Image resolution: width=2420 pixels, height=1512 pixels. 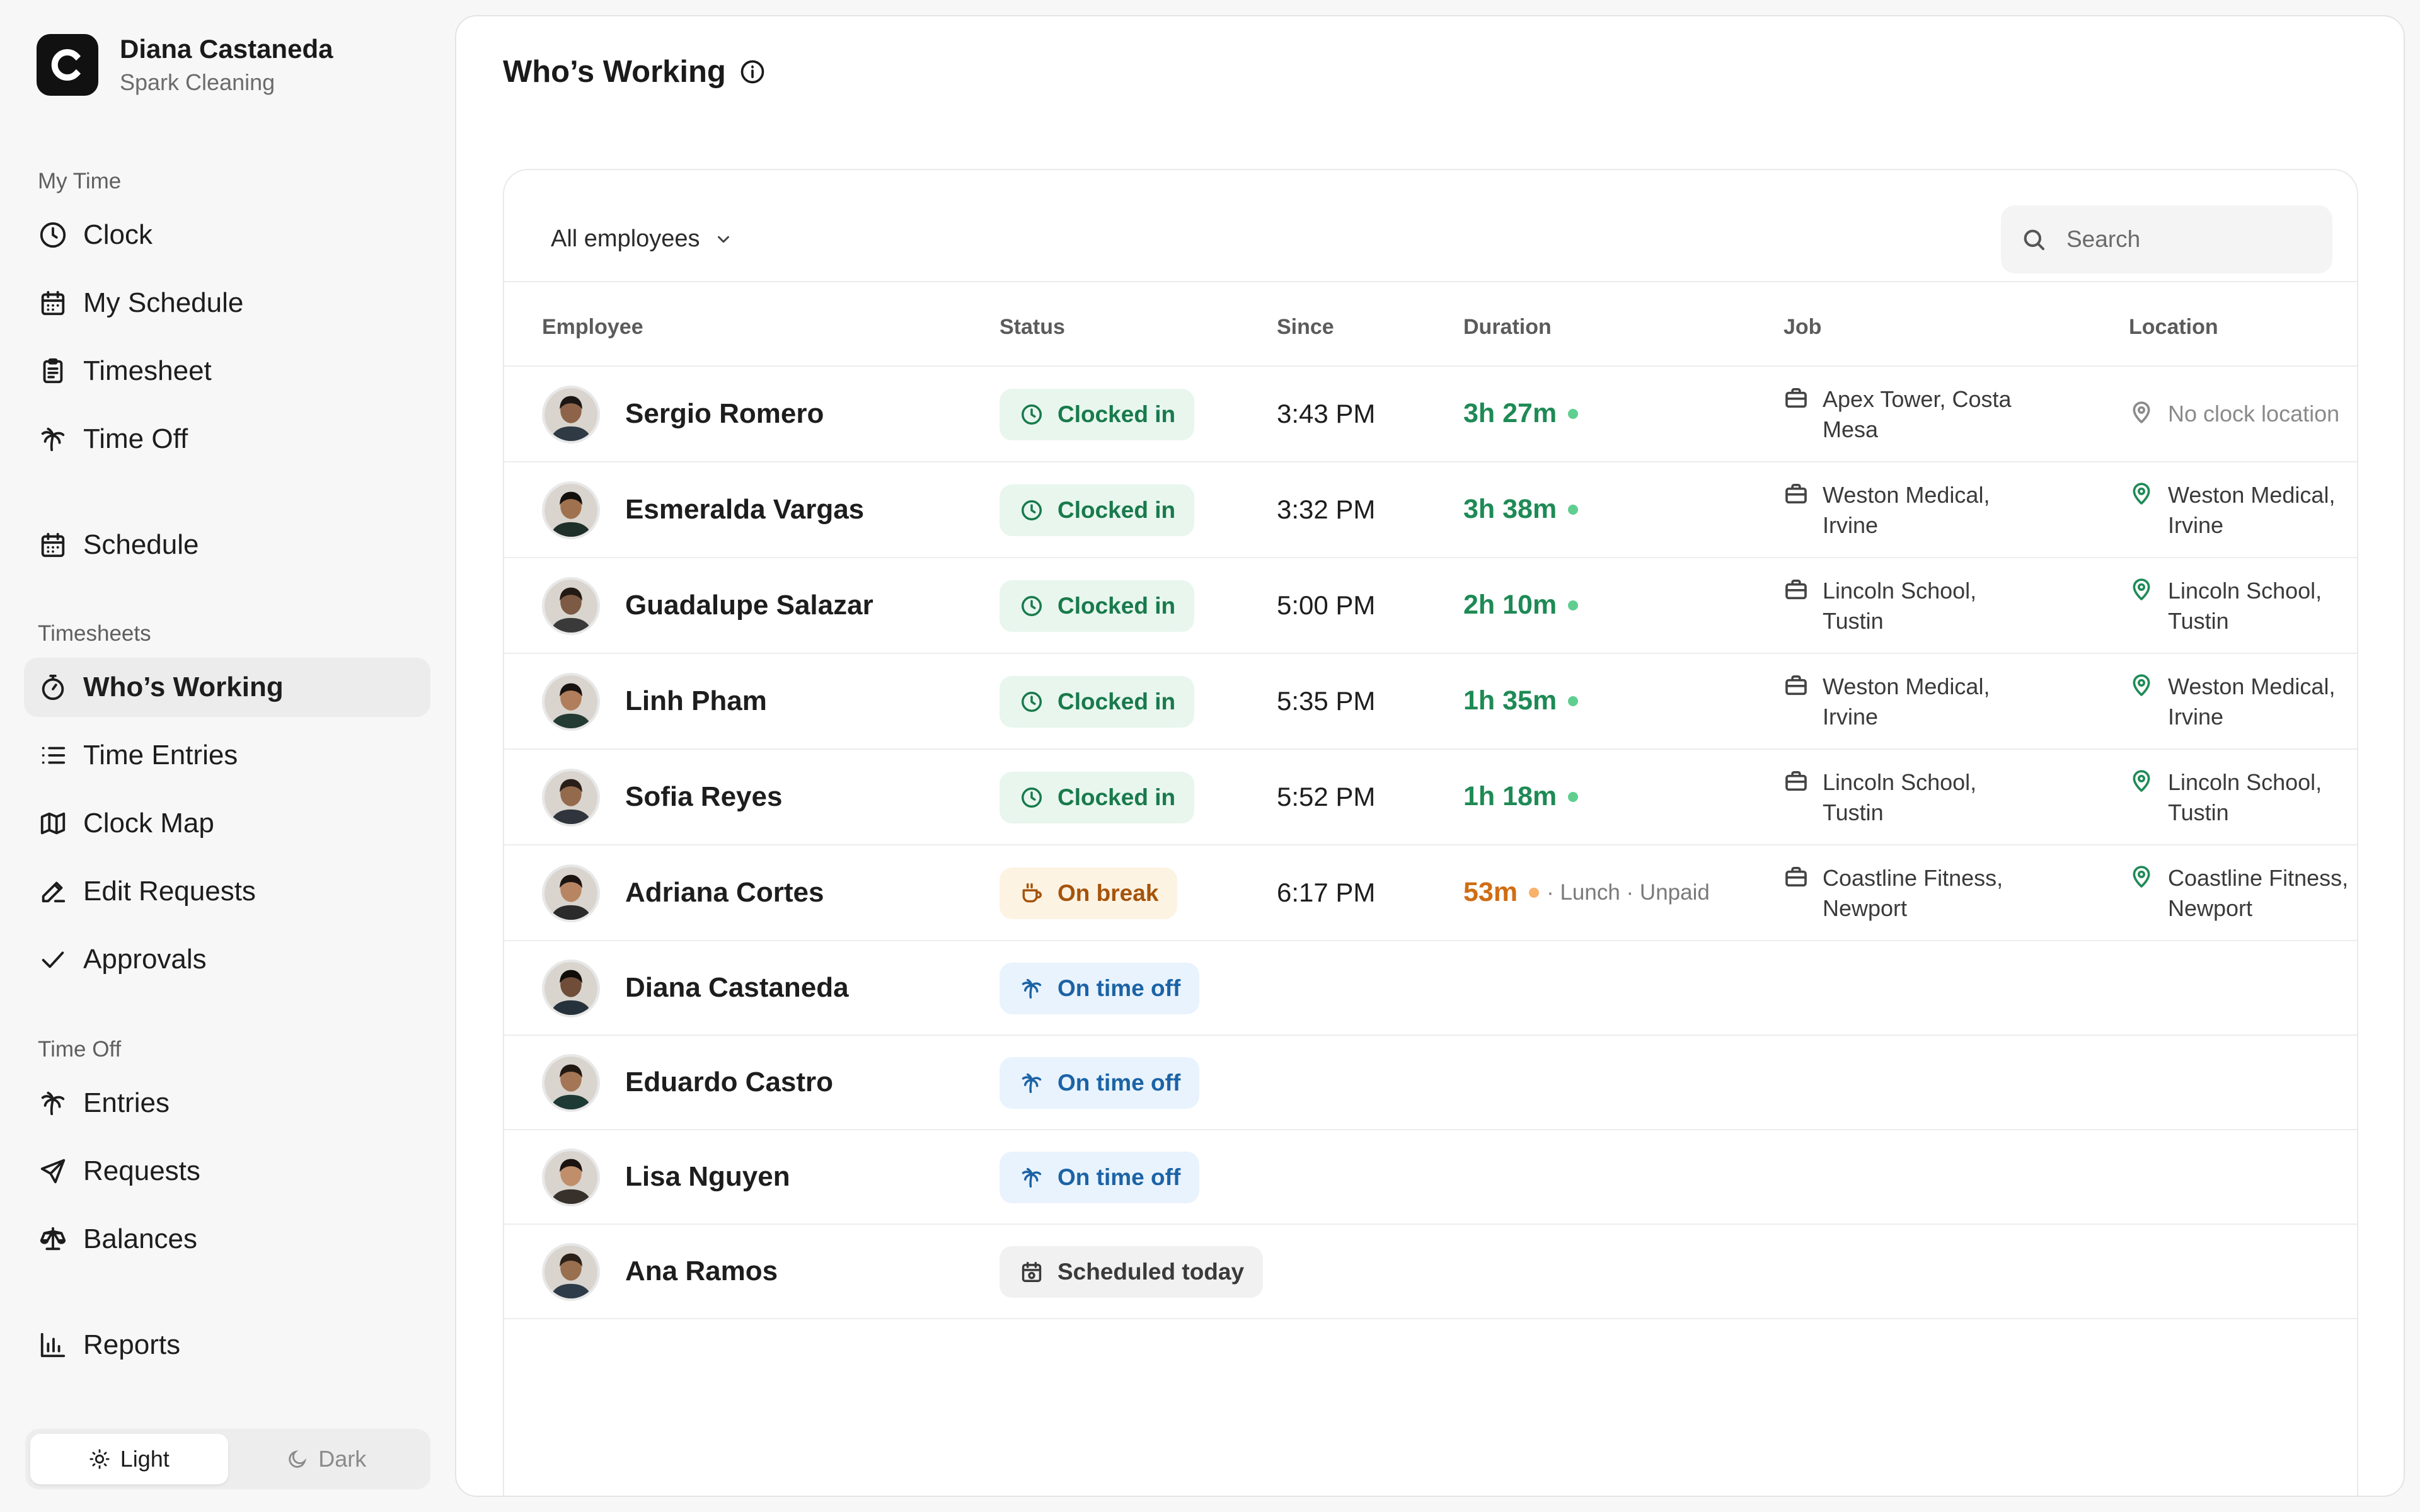 What do you see at coordinates (1431, 1177) in the screenshot?
I see `table-row: Lisa Nguyen On time off` at bounding box center [1431, 1177].